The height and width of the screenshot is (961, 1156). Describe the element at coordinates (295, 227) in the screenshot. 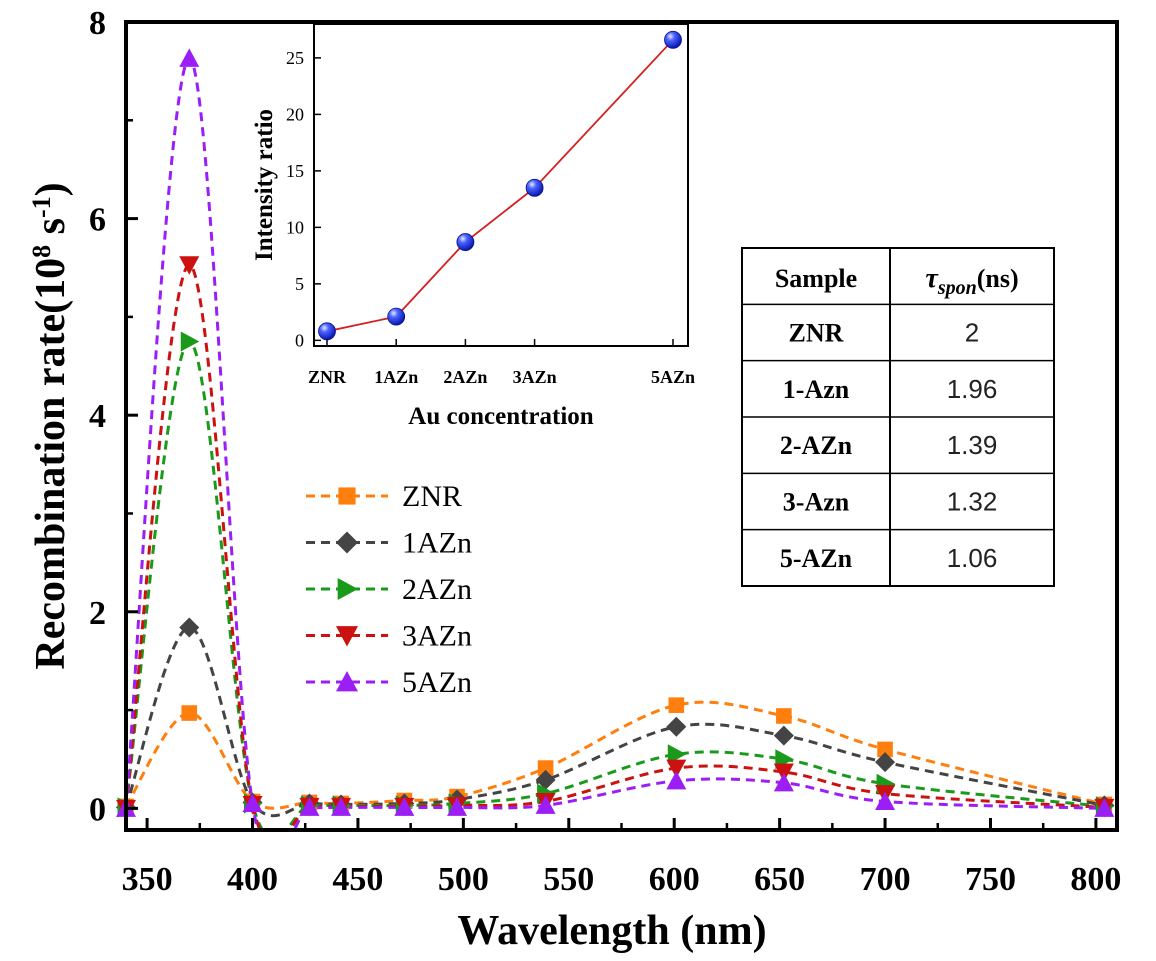

I see `inset-y-tick-label: 10` at that location.